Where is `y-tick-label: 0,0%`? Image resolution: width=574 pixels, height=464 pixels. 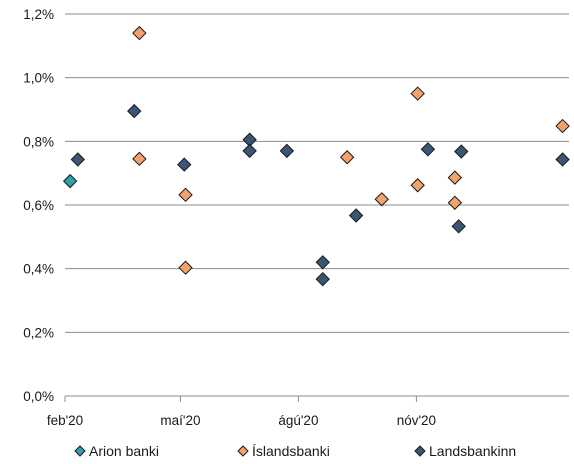
y-tick-label: 0,0% is located at coordinates (38, 396).